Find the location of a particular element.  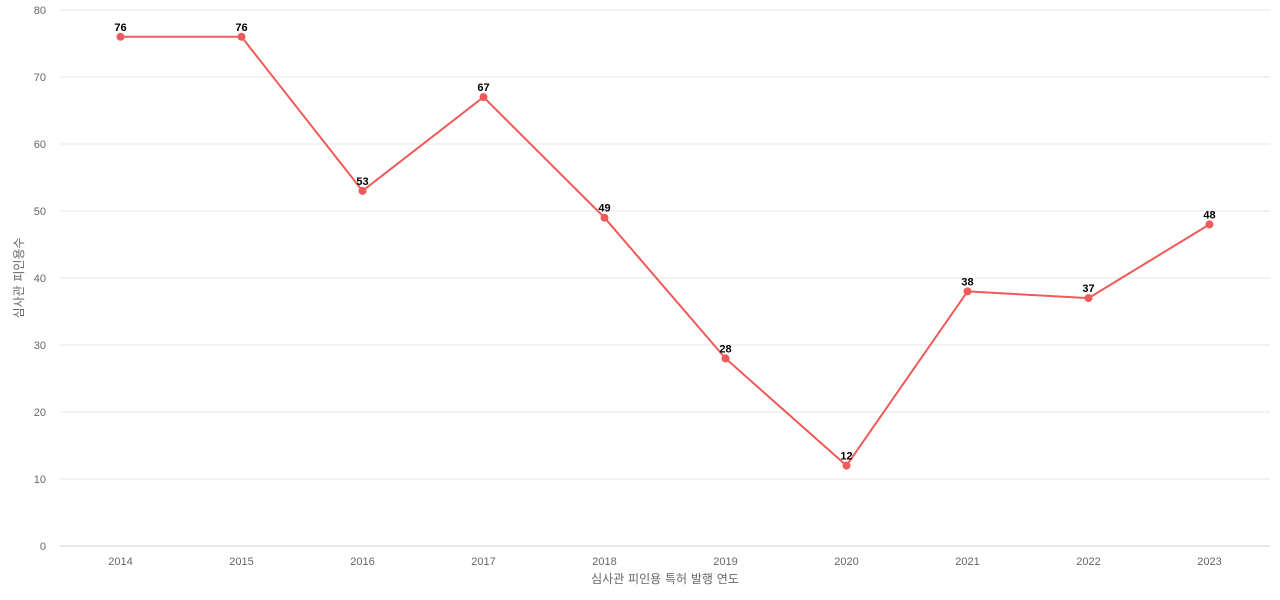

y-tick-label: 20 is located at coordinates (40, 413).